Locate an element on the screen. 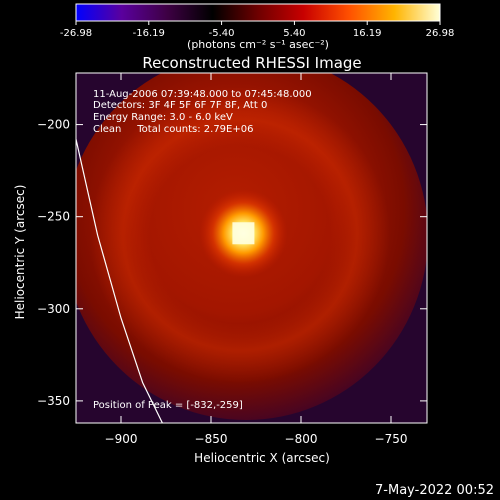 The width and height of the screenshot is (500, 500). colorbar-ticks: -26.98 -16.19 -5.40 5.40 16.19 26.98 is located at coordinates (257, 30).